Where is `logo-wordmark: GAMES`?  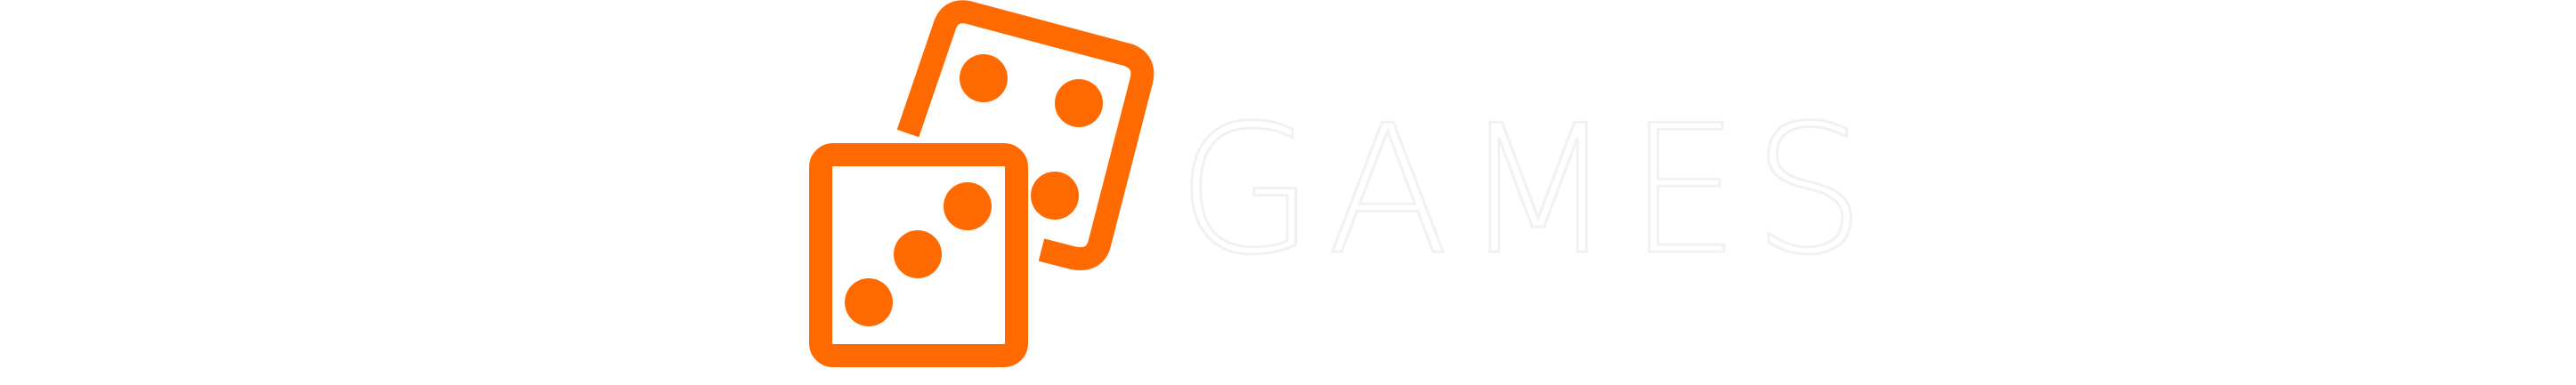
logo-wordmark: GAMES is located at coordinates (1527, 190).